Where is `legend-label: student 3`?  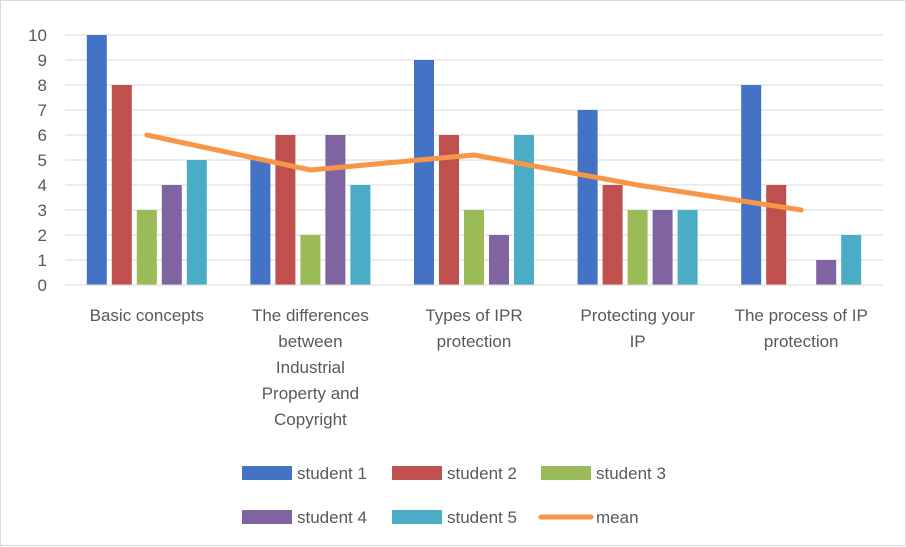
legend-label: student 3 is located at coordinates (631, 473).